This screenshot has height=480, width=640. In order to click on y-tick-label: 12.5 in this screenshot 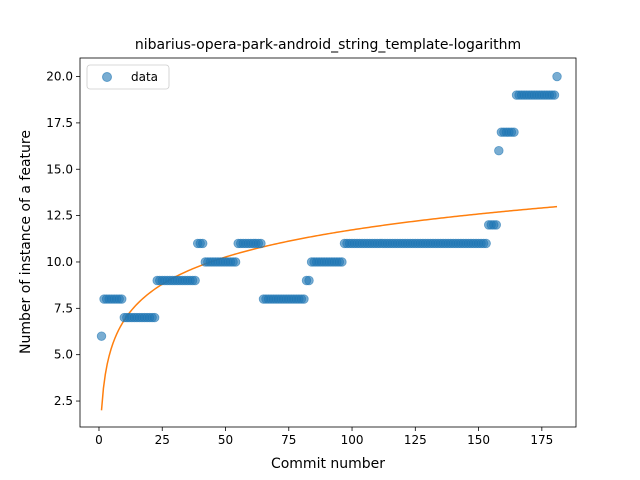, I will do `click(59, 216)`.